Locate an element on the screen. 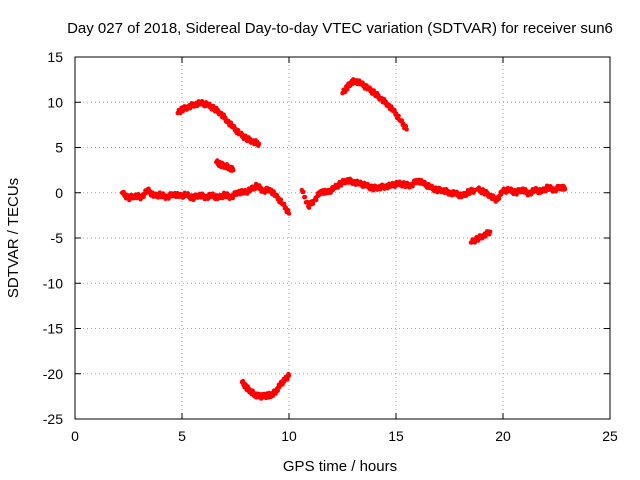 This screenshot has width=640, height=480. x-axis-label: GPS time / hours is located at coordinates (340, 466).